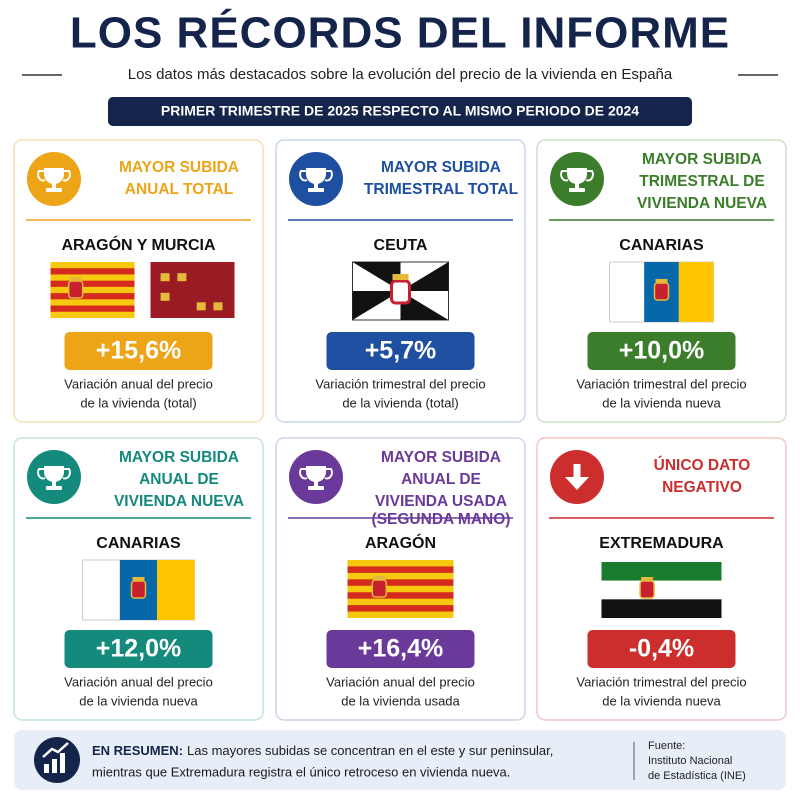  Describe the element at coordinates (702, 465) in the screenshot. I see `card-heading: ÚNICO DATO` at that location.